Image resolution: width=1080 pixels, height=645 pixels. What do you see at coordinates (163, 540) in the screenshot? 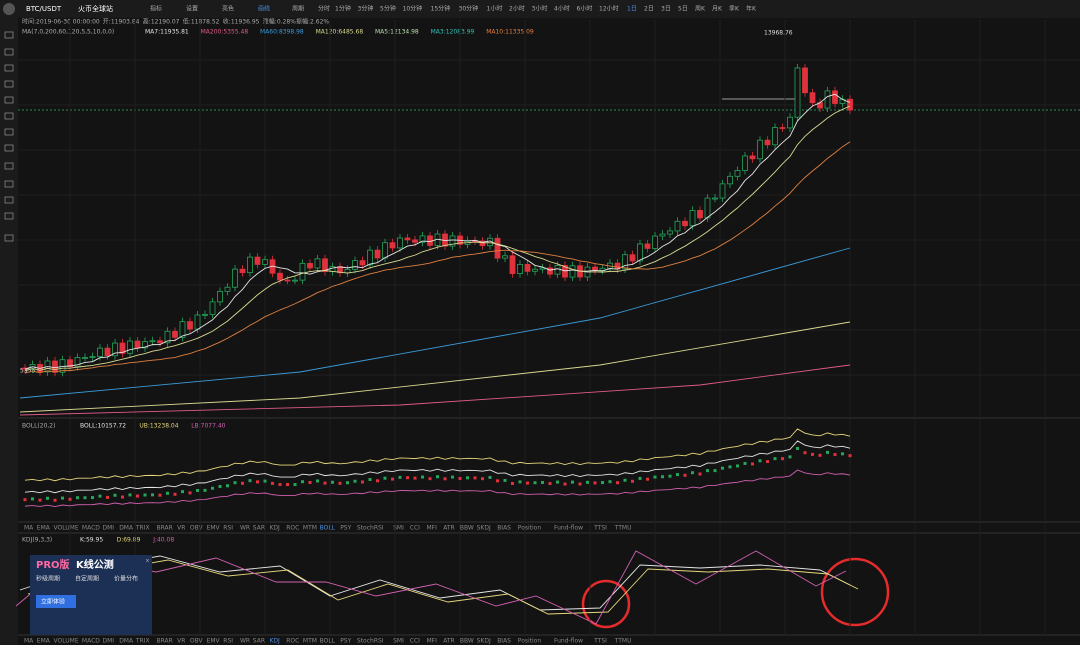
I see `indicator-value: J:40.08` at bounding box center [163, 540].